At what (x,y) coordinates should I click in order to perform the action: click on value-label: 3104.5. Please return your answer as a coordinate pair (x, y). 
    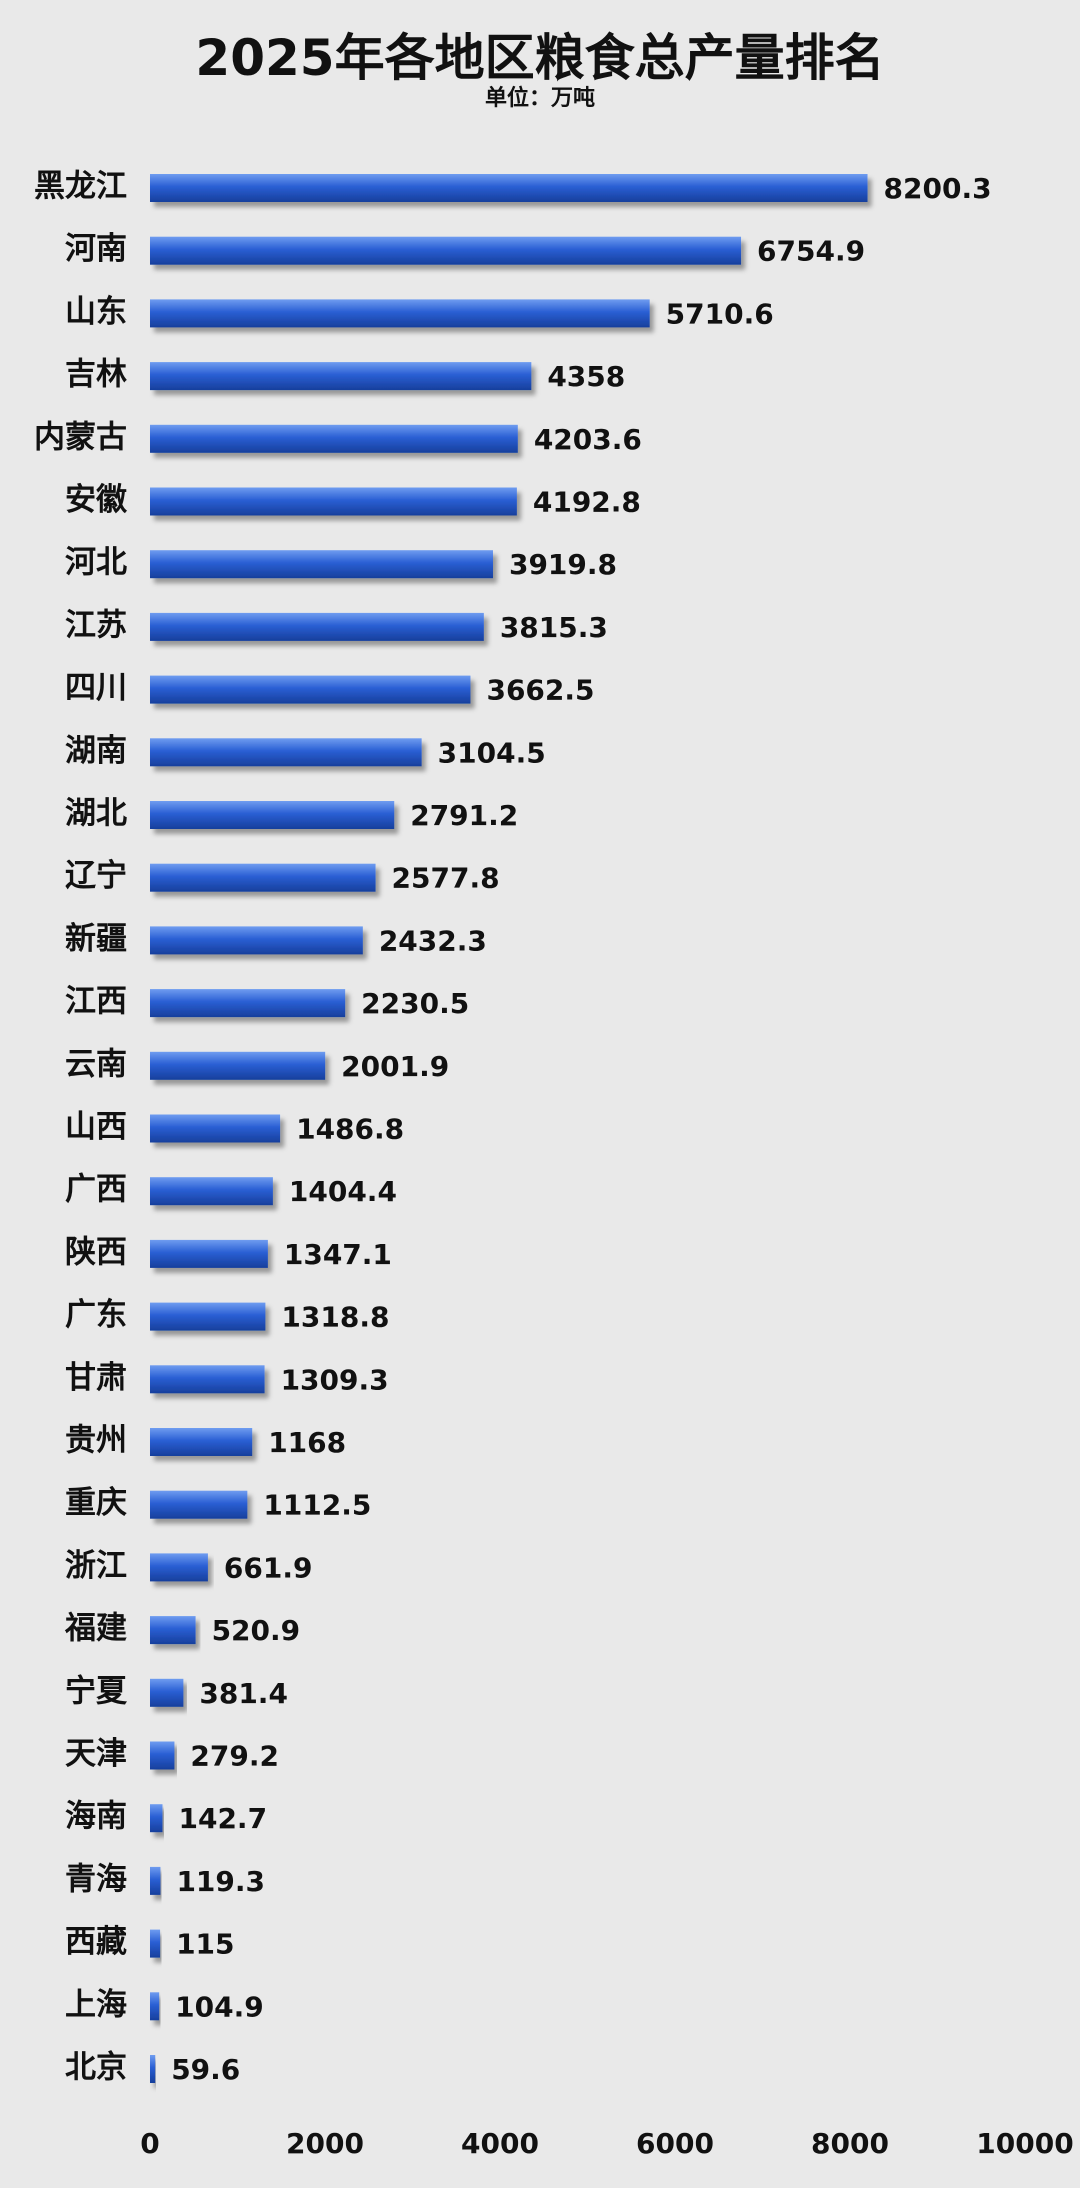
    Looking at the image, I should click on (492, 752).